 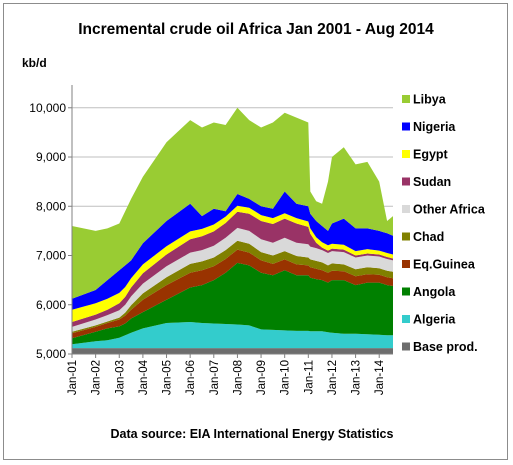 What do you see at coordinates (51, 256) in the screenshot?
I see `y-tick-label: 7,000` at bounding box center [51, 256].